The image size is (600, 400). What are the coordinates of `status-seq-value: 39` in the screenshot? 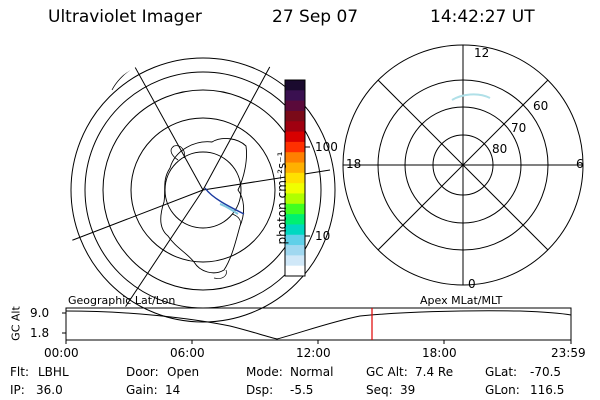 It's located at (408, 390).